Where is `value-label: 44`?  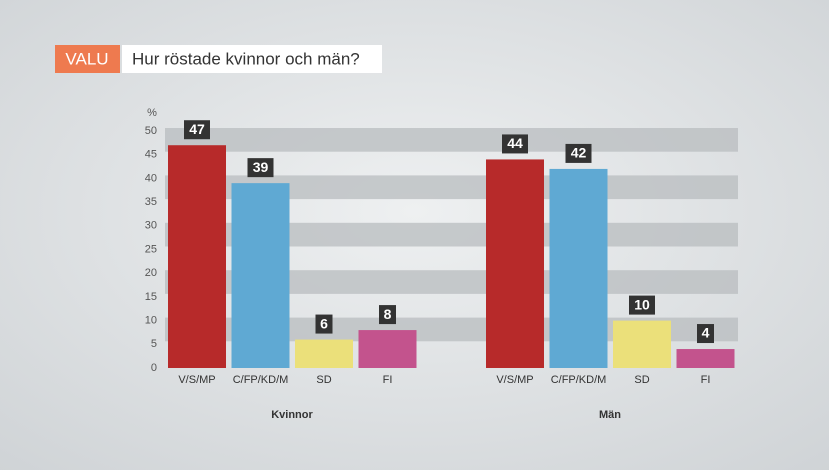
value-label: 44 is located at coordinates (515, 143).